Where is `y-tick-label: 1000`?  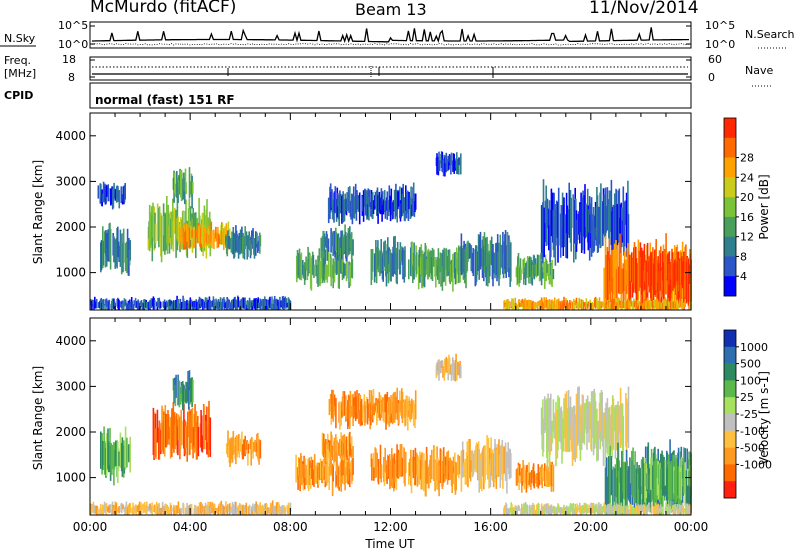
y-tick-label: 1000 is located at coordinates (70, 273).